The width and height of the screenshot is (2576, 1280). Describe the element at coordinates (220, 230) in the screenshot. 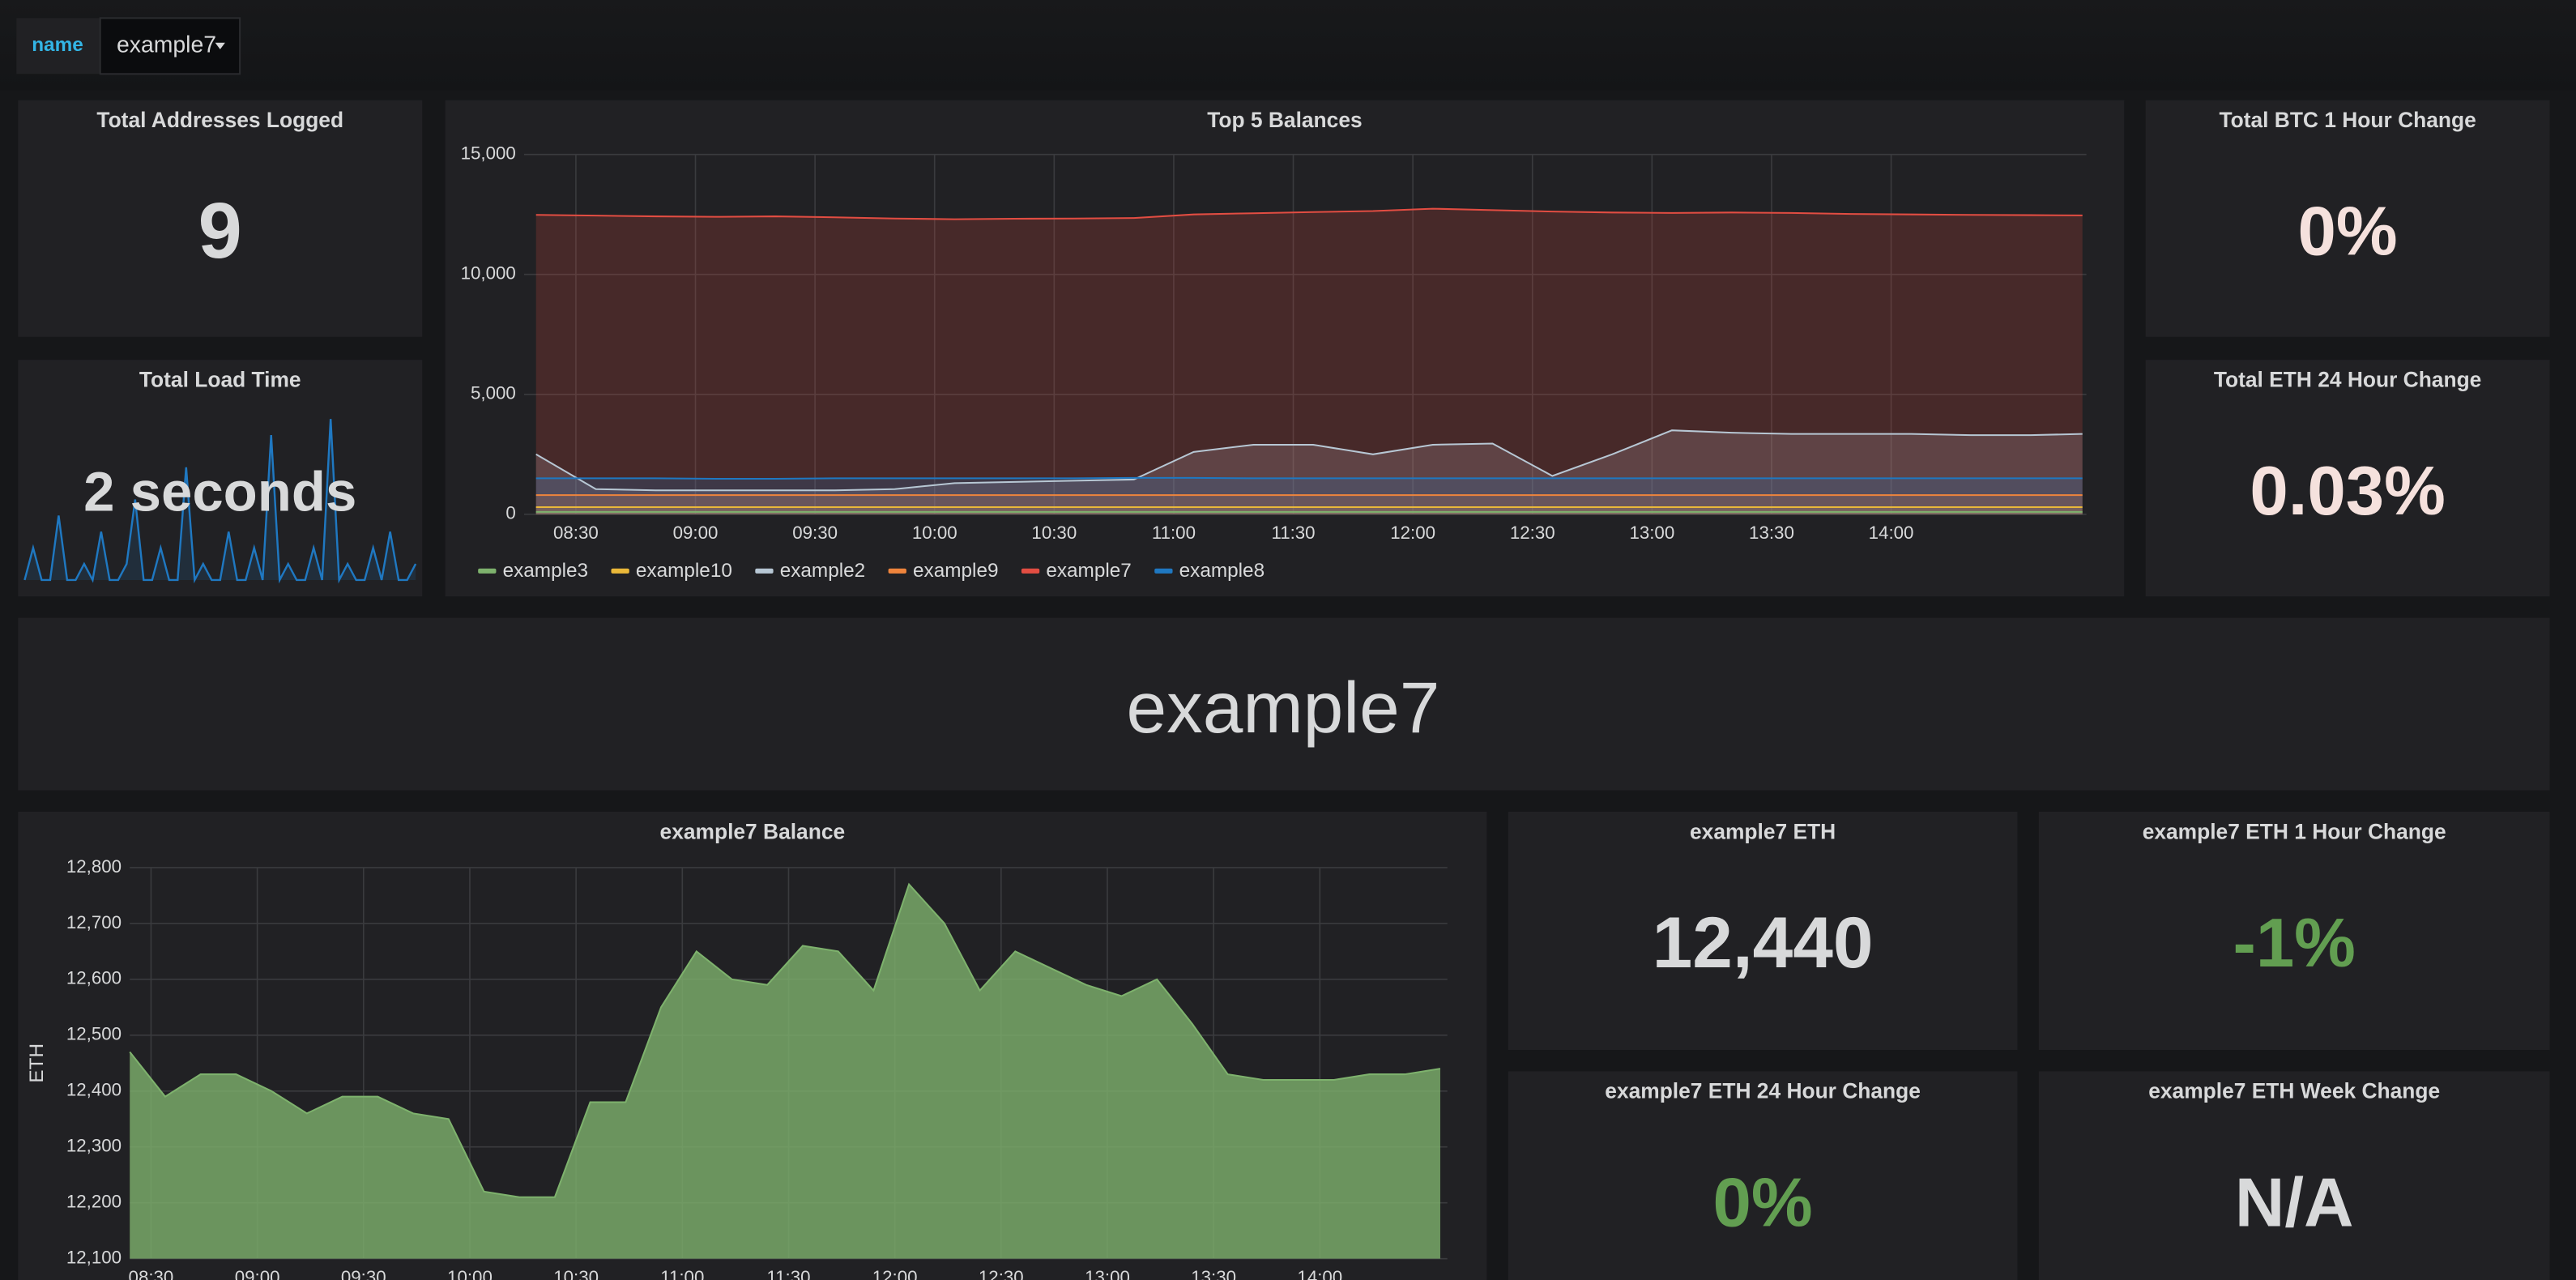

I see `stat-value: 9` at that location.